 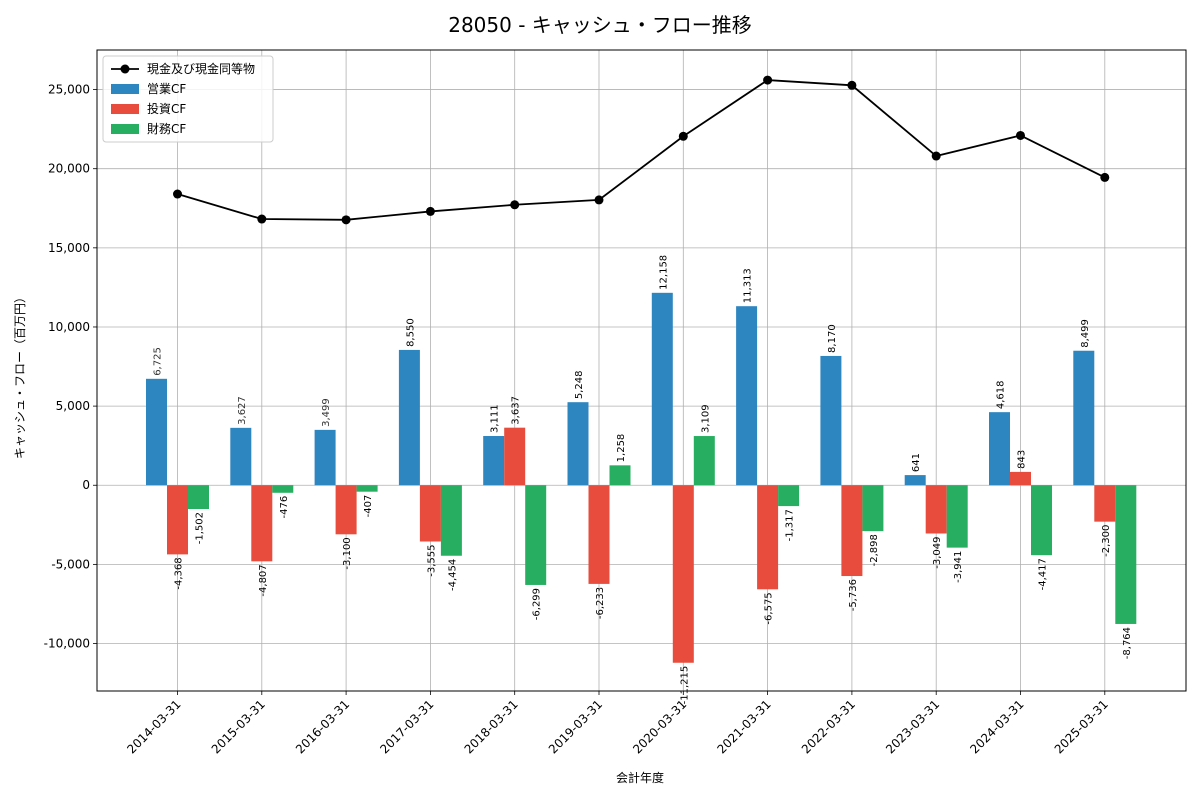 What do you see at coordinates (69, 90) in the screenshot?
I see `y-tick-label: 25,000` at bounding box center [69, 90].